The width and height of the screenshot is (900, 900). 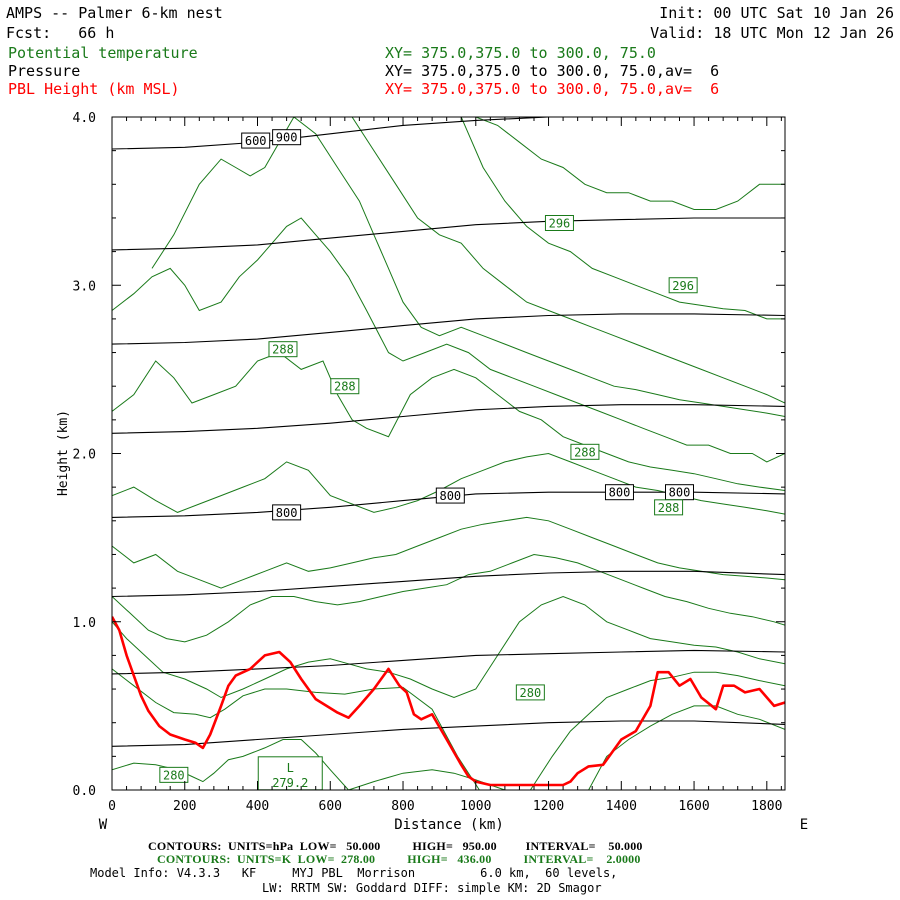 I want to click on valid-time: Valid: 18 UTC Mon 12 Jan 26, so click(x=772, y=33).